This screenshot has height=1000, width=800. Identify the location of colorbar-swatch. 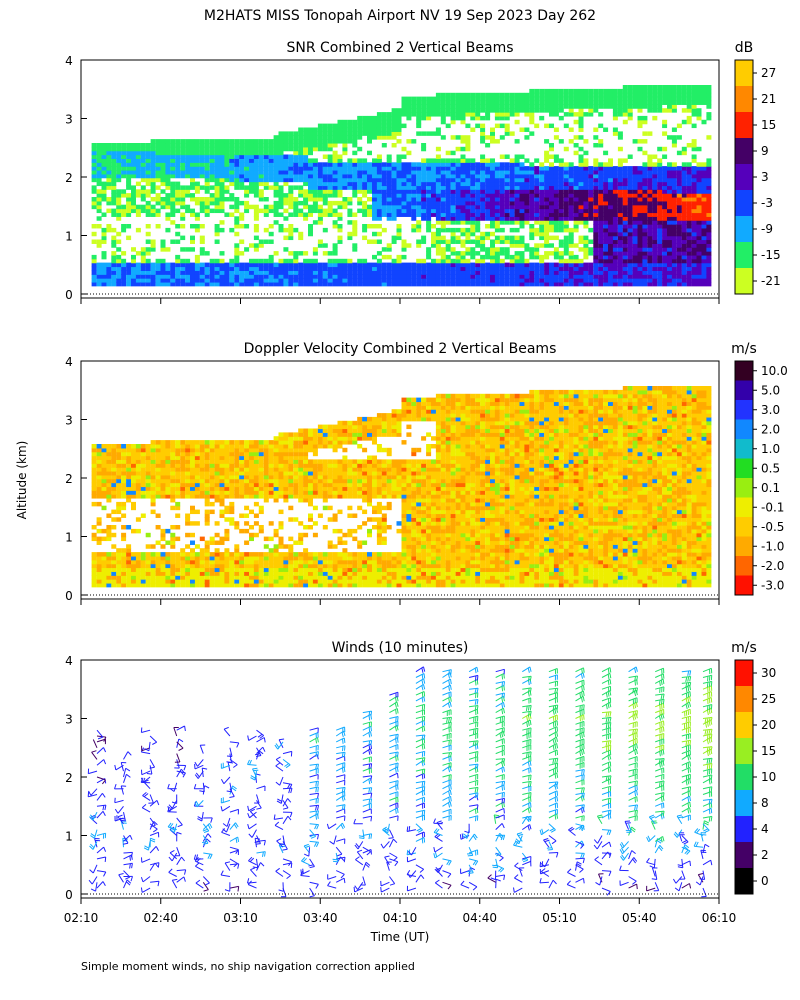
(744, 151).